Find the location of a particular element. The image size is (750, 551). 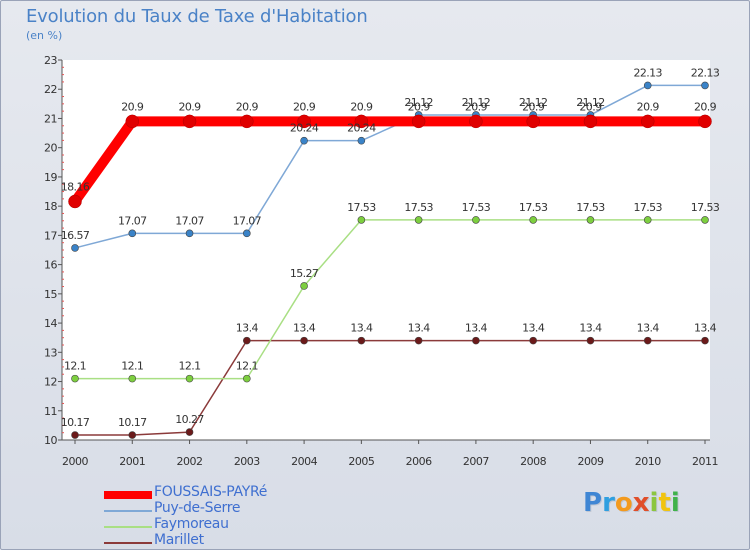

x-tick-label: 2003 is located at coordinates (247, 461).